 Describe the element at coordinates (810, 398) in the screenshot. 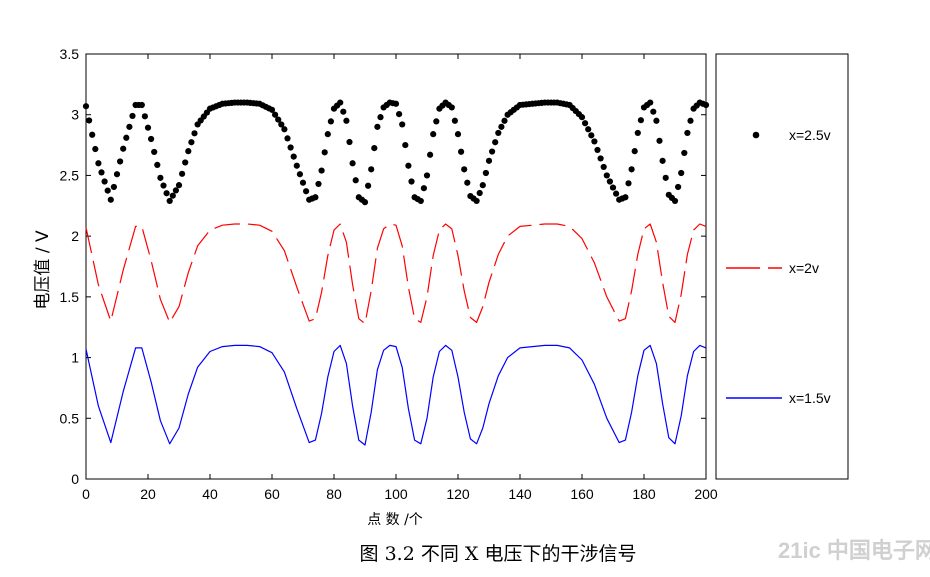

I see `legend-label: x=1.5v` at that location.